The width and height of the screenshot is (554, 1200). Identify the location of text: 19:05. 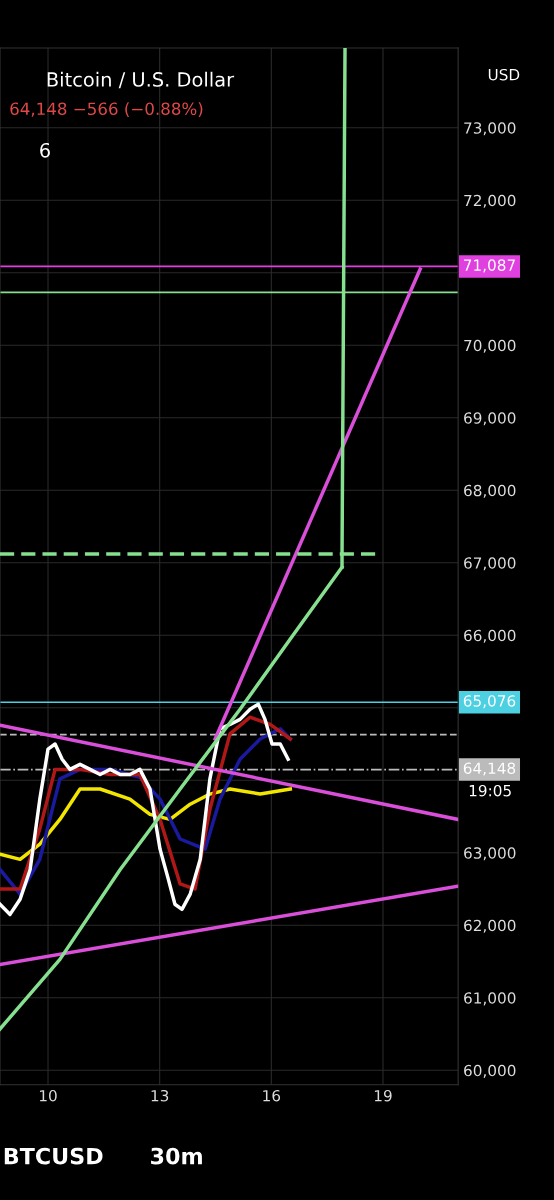
(490, 790).